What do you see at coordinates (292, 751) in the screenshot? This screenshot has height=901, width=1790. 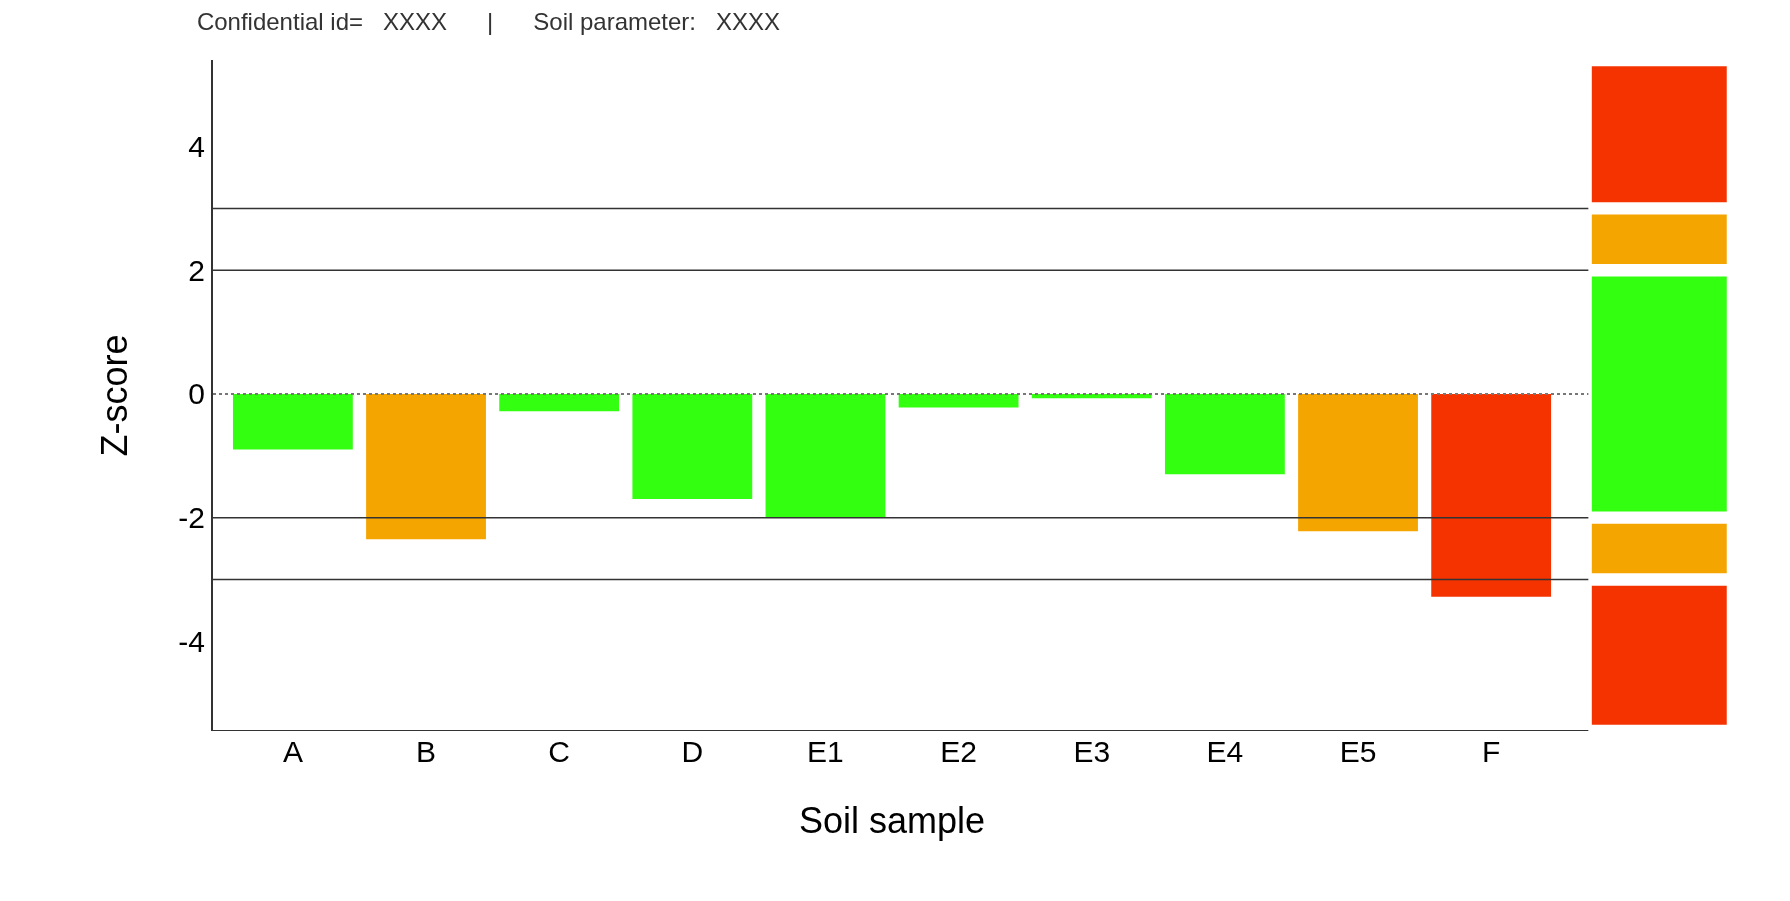 I see `x-tick-label: A` at bounding box center [292, 751].